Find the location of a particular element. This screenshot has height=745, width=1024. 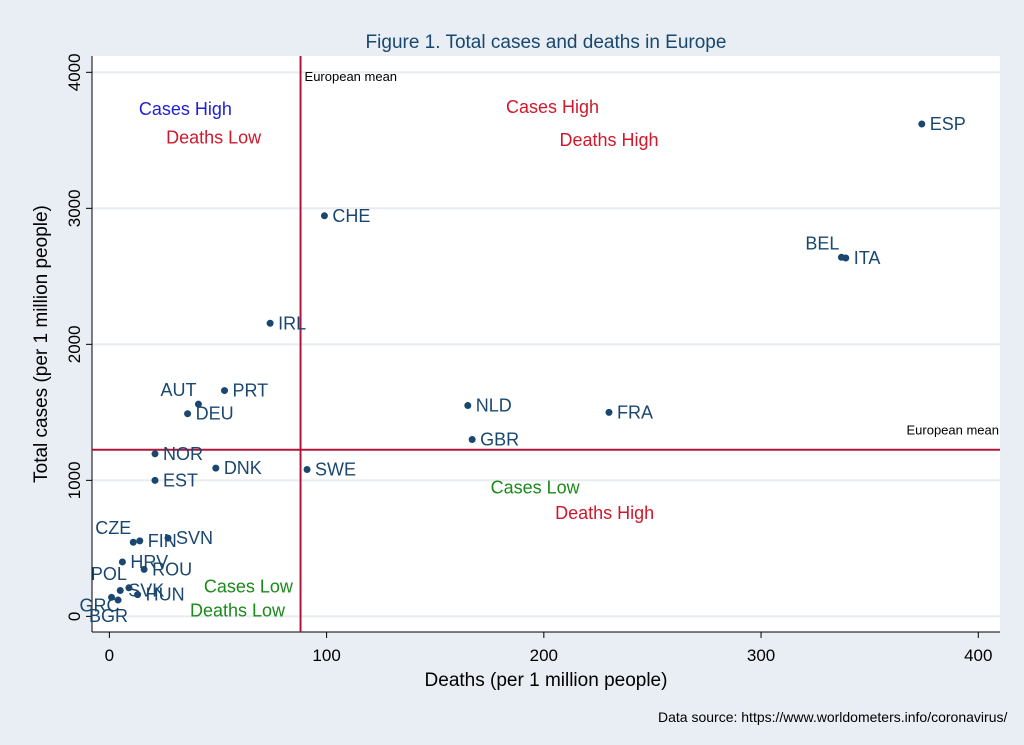

y-tick-label-4000: 4000 is located at coordinates (74, 72).